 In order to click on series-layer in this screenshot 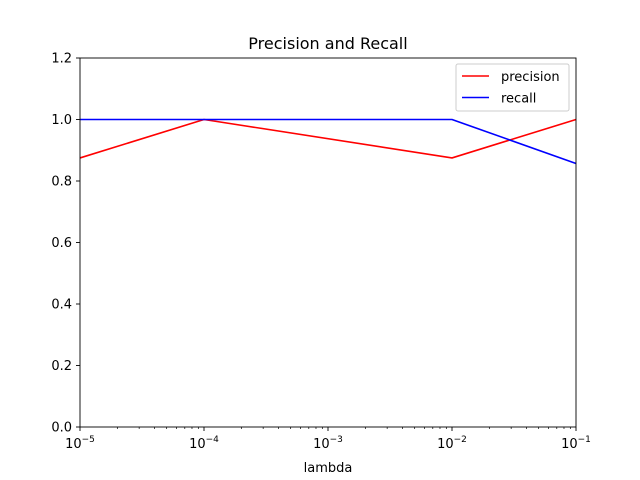, I will do `click(328, 141)`.